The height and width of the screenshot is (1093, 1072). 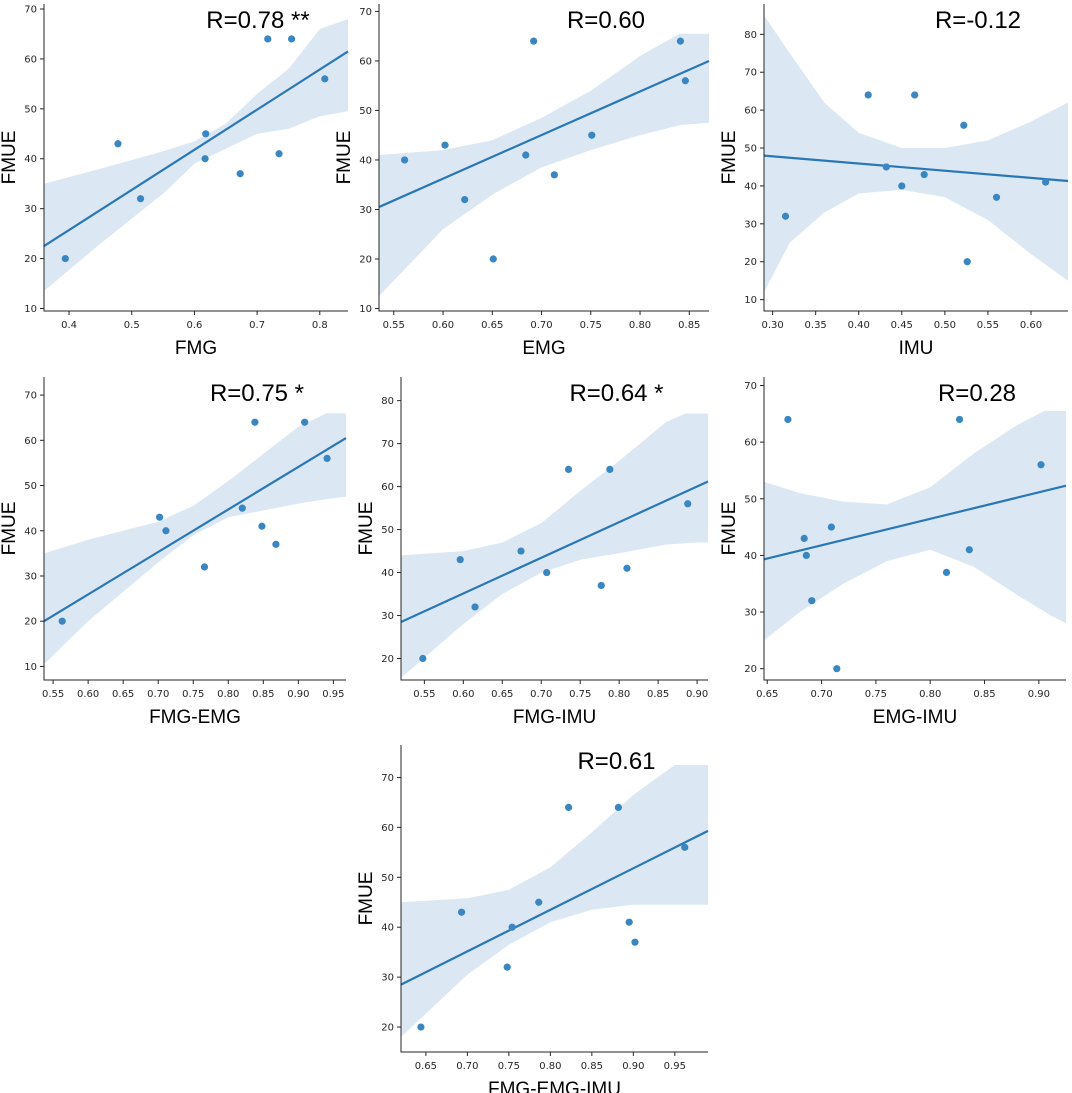 What do you see at coordinates (333, 694) in the screenshot?
I see `x-tick-label: 0.95` at bounding box center [333, 694].